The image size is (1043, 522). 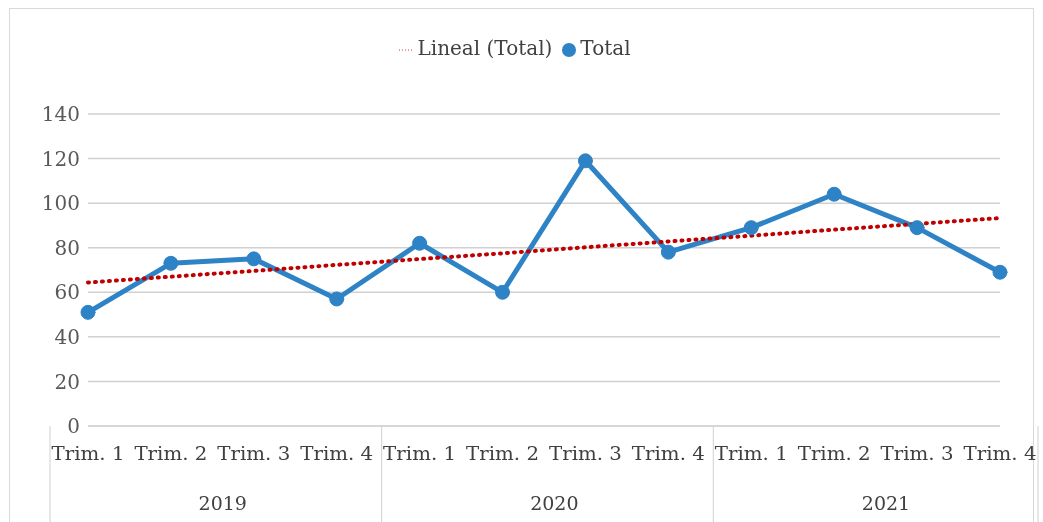 I want to click on y-tick-label: 20, so click(x=67, y=381).